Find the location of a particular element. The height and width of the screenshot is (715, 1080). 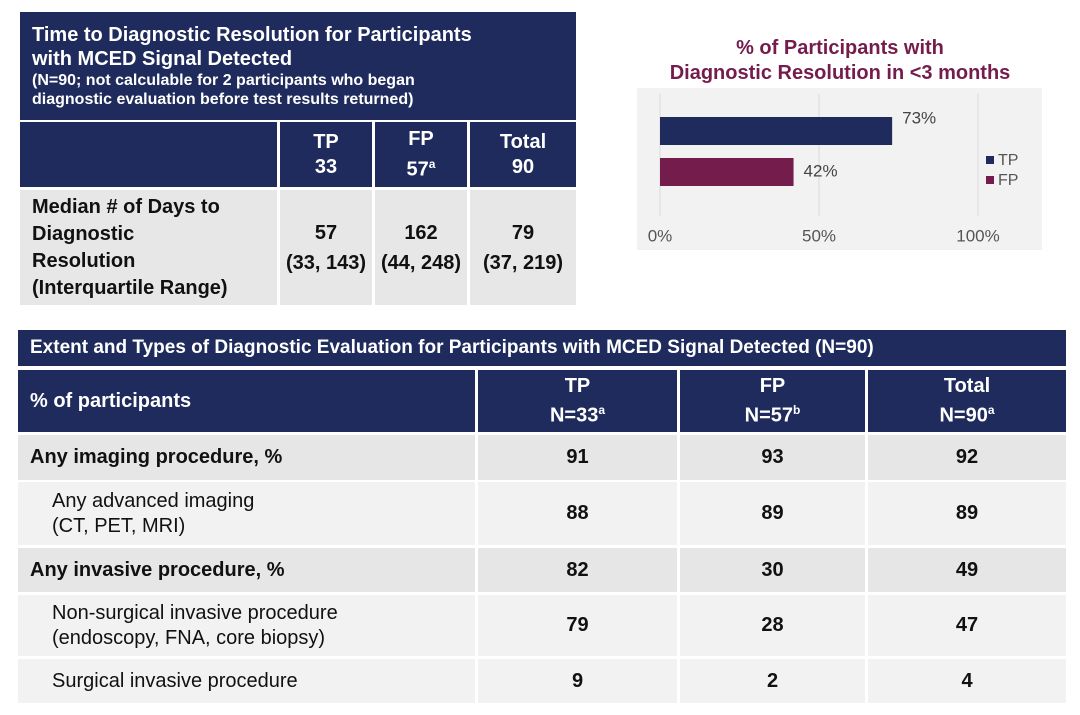

column-header: Total 90 is located at coordinates (523, 154).